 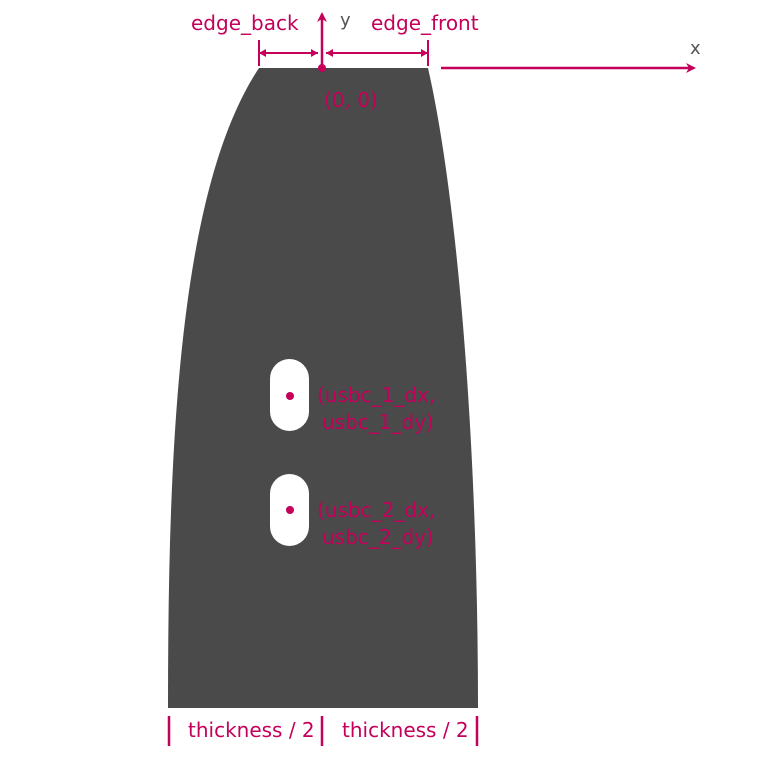 What do you see at coordinates (322, 68) in the screenshot?
I see `origin-dot` at bounding box center [322, 68].